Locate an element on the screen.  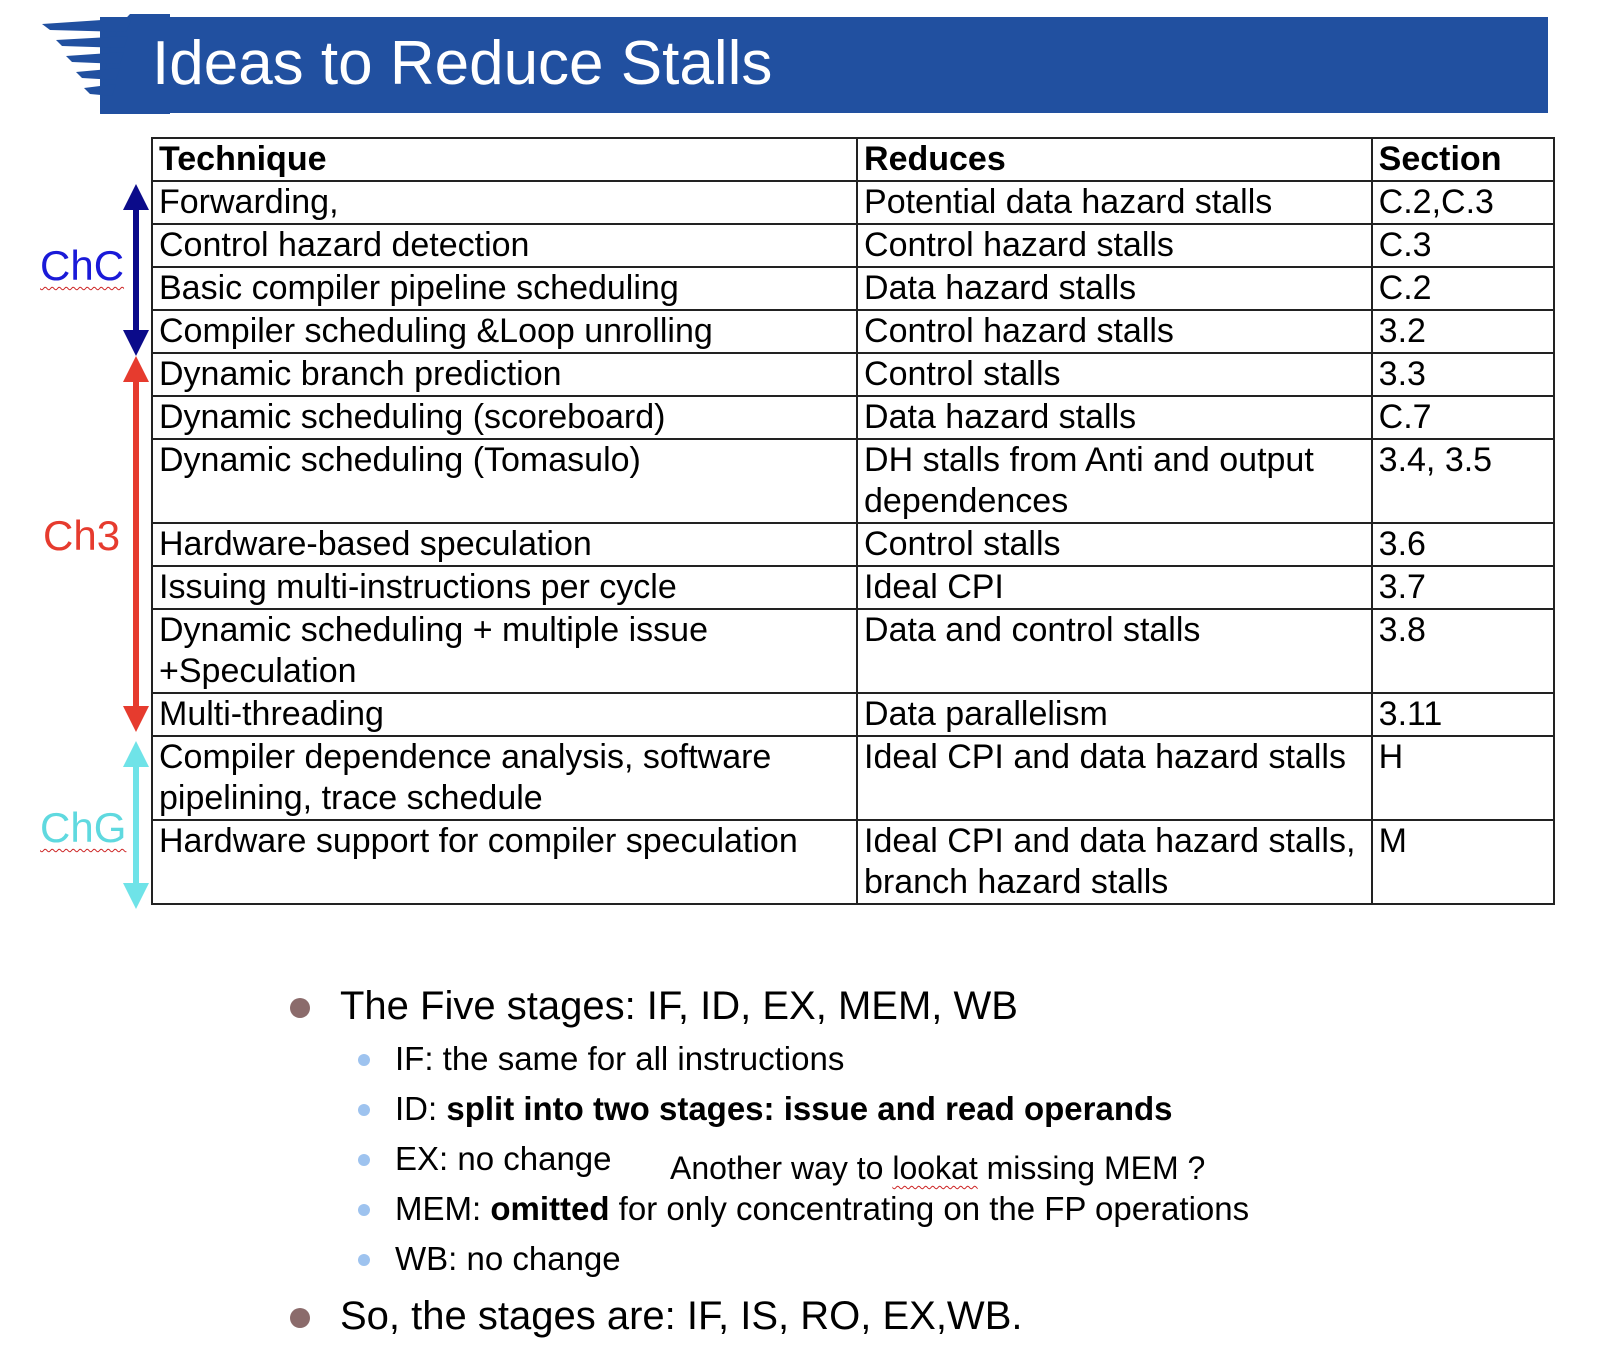
technique-cell: Dynamic scheduling (scoreboard) is located at coordinates (504, 417).